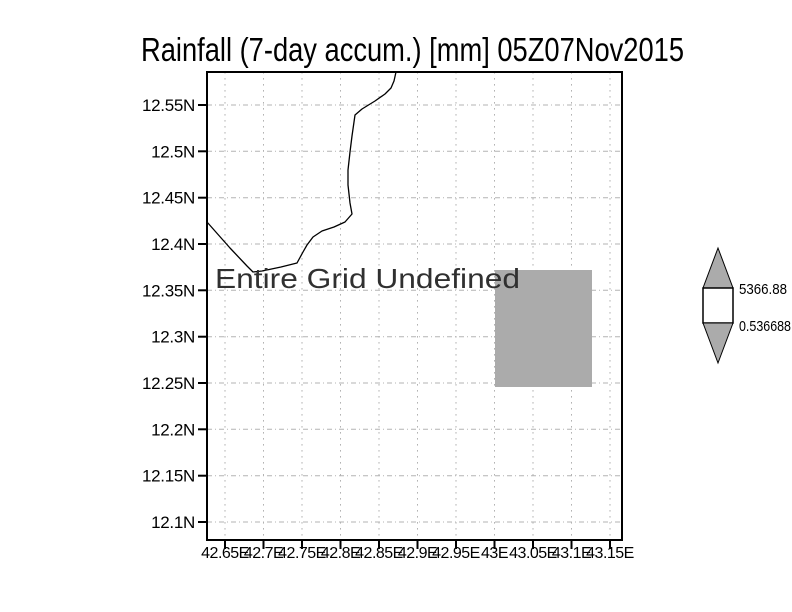  What do you see at coordinates (173, 151) in the screenshot?
I see `lat-label: 12.5N` at bounding box center [173, 151].